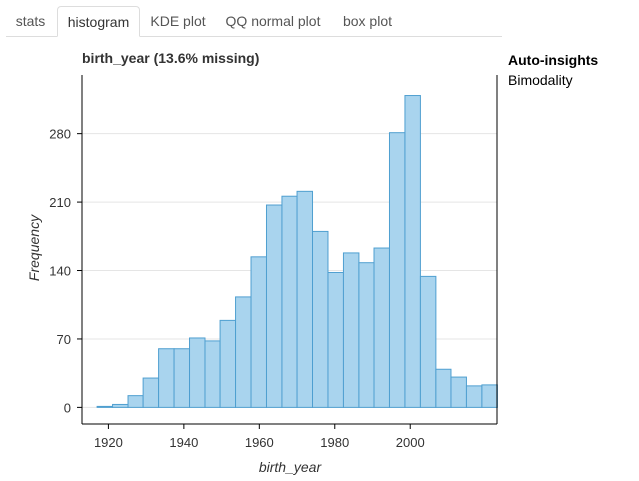 This screenshot has width=639, height=481. Describe the element at coordinates (183, 442) in the screenshot. I see `x-tick-label: 1940` at that location.